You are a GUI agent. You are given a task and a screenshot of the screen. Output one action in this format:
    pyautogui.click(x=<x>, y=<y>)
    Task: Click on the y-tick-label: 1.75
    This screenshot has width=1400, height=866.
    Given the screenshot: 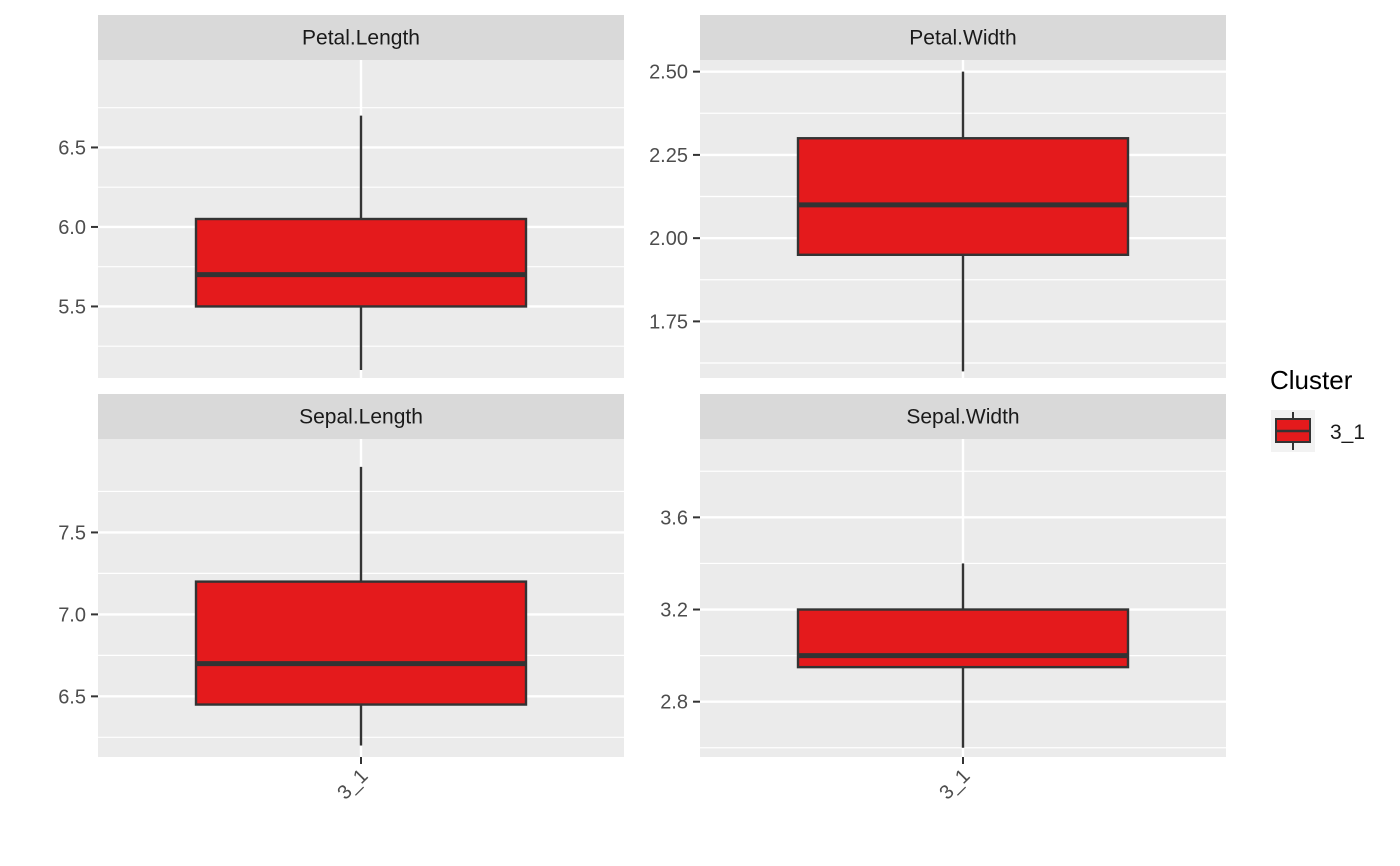 What is the action you would take?
    pyautogui.click(x=668, y=322)
    